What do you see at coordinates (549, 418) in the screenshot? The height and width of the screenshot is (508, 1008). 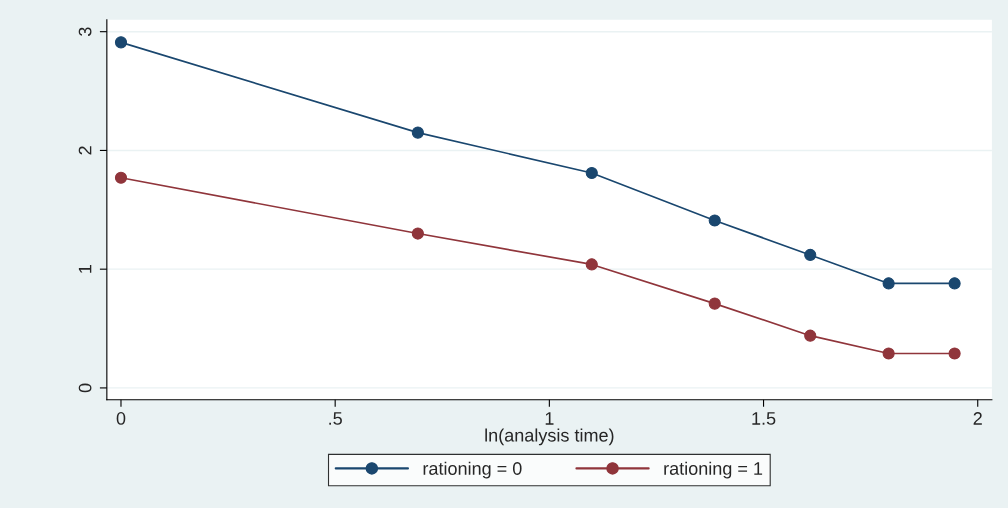 I see `x-tick-label: 1` at bounding box center [549, 418].